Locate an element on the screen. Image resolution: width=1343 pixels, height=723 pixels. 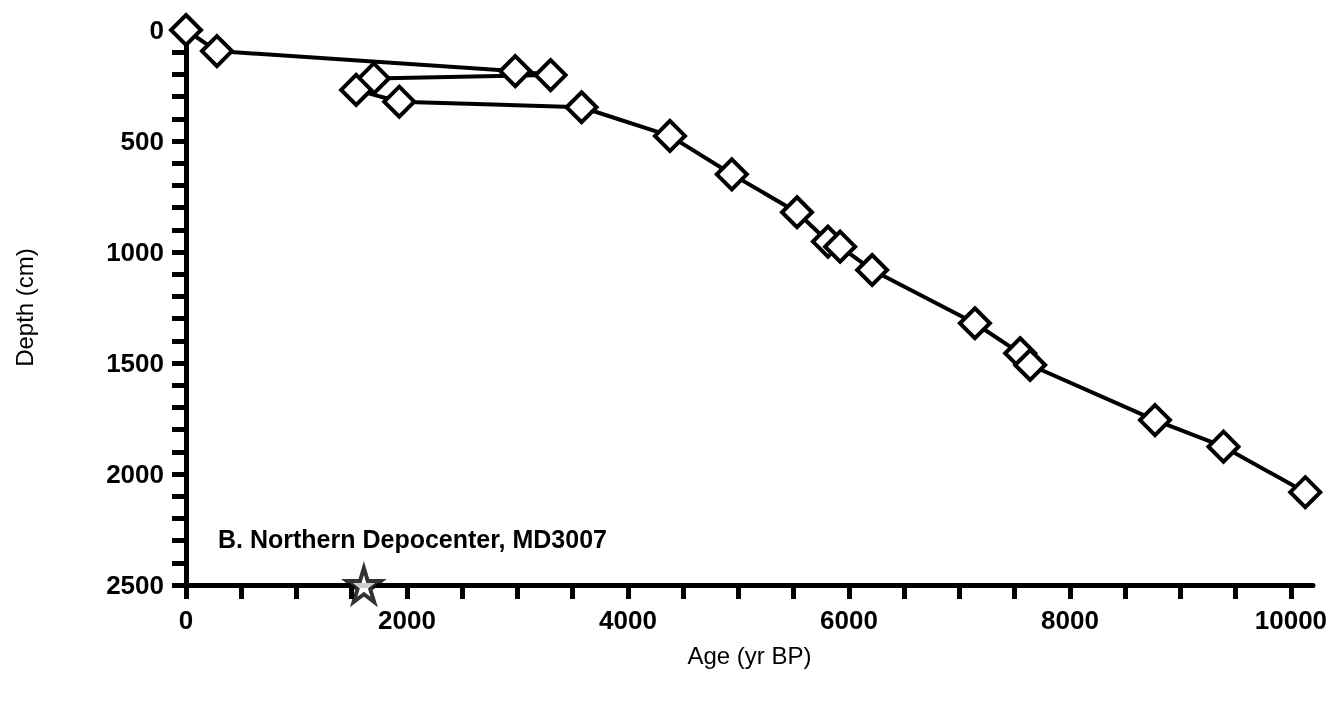
x-tick-label: 10000 is located at coordinates (1291, 620).